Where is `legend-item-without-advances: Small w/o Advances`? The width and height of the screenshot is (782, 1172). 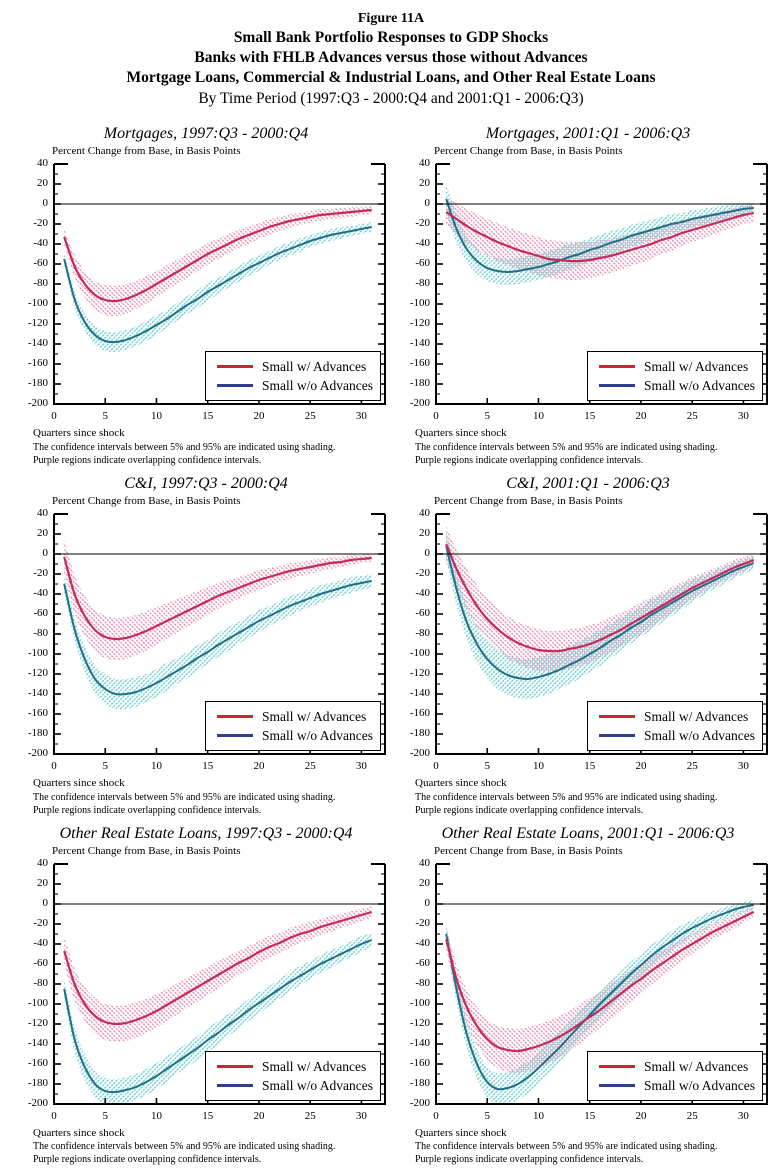
legend-item-without-advances: Small w/o Advances is located at coordinates (680, 385).